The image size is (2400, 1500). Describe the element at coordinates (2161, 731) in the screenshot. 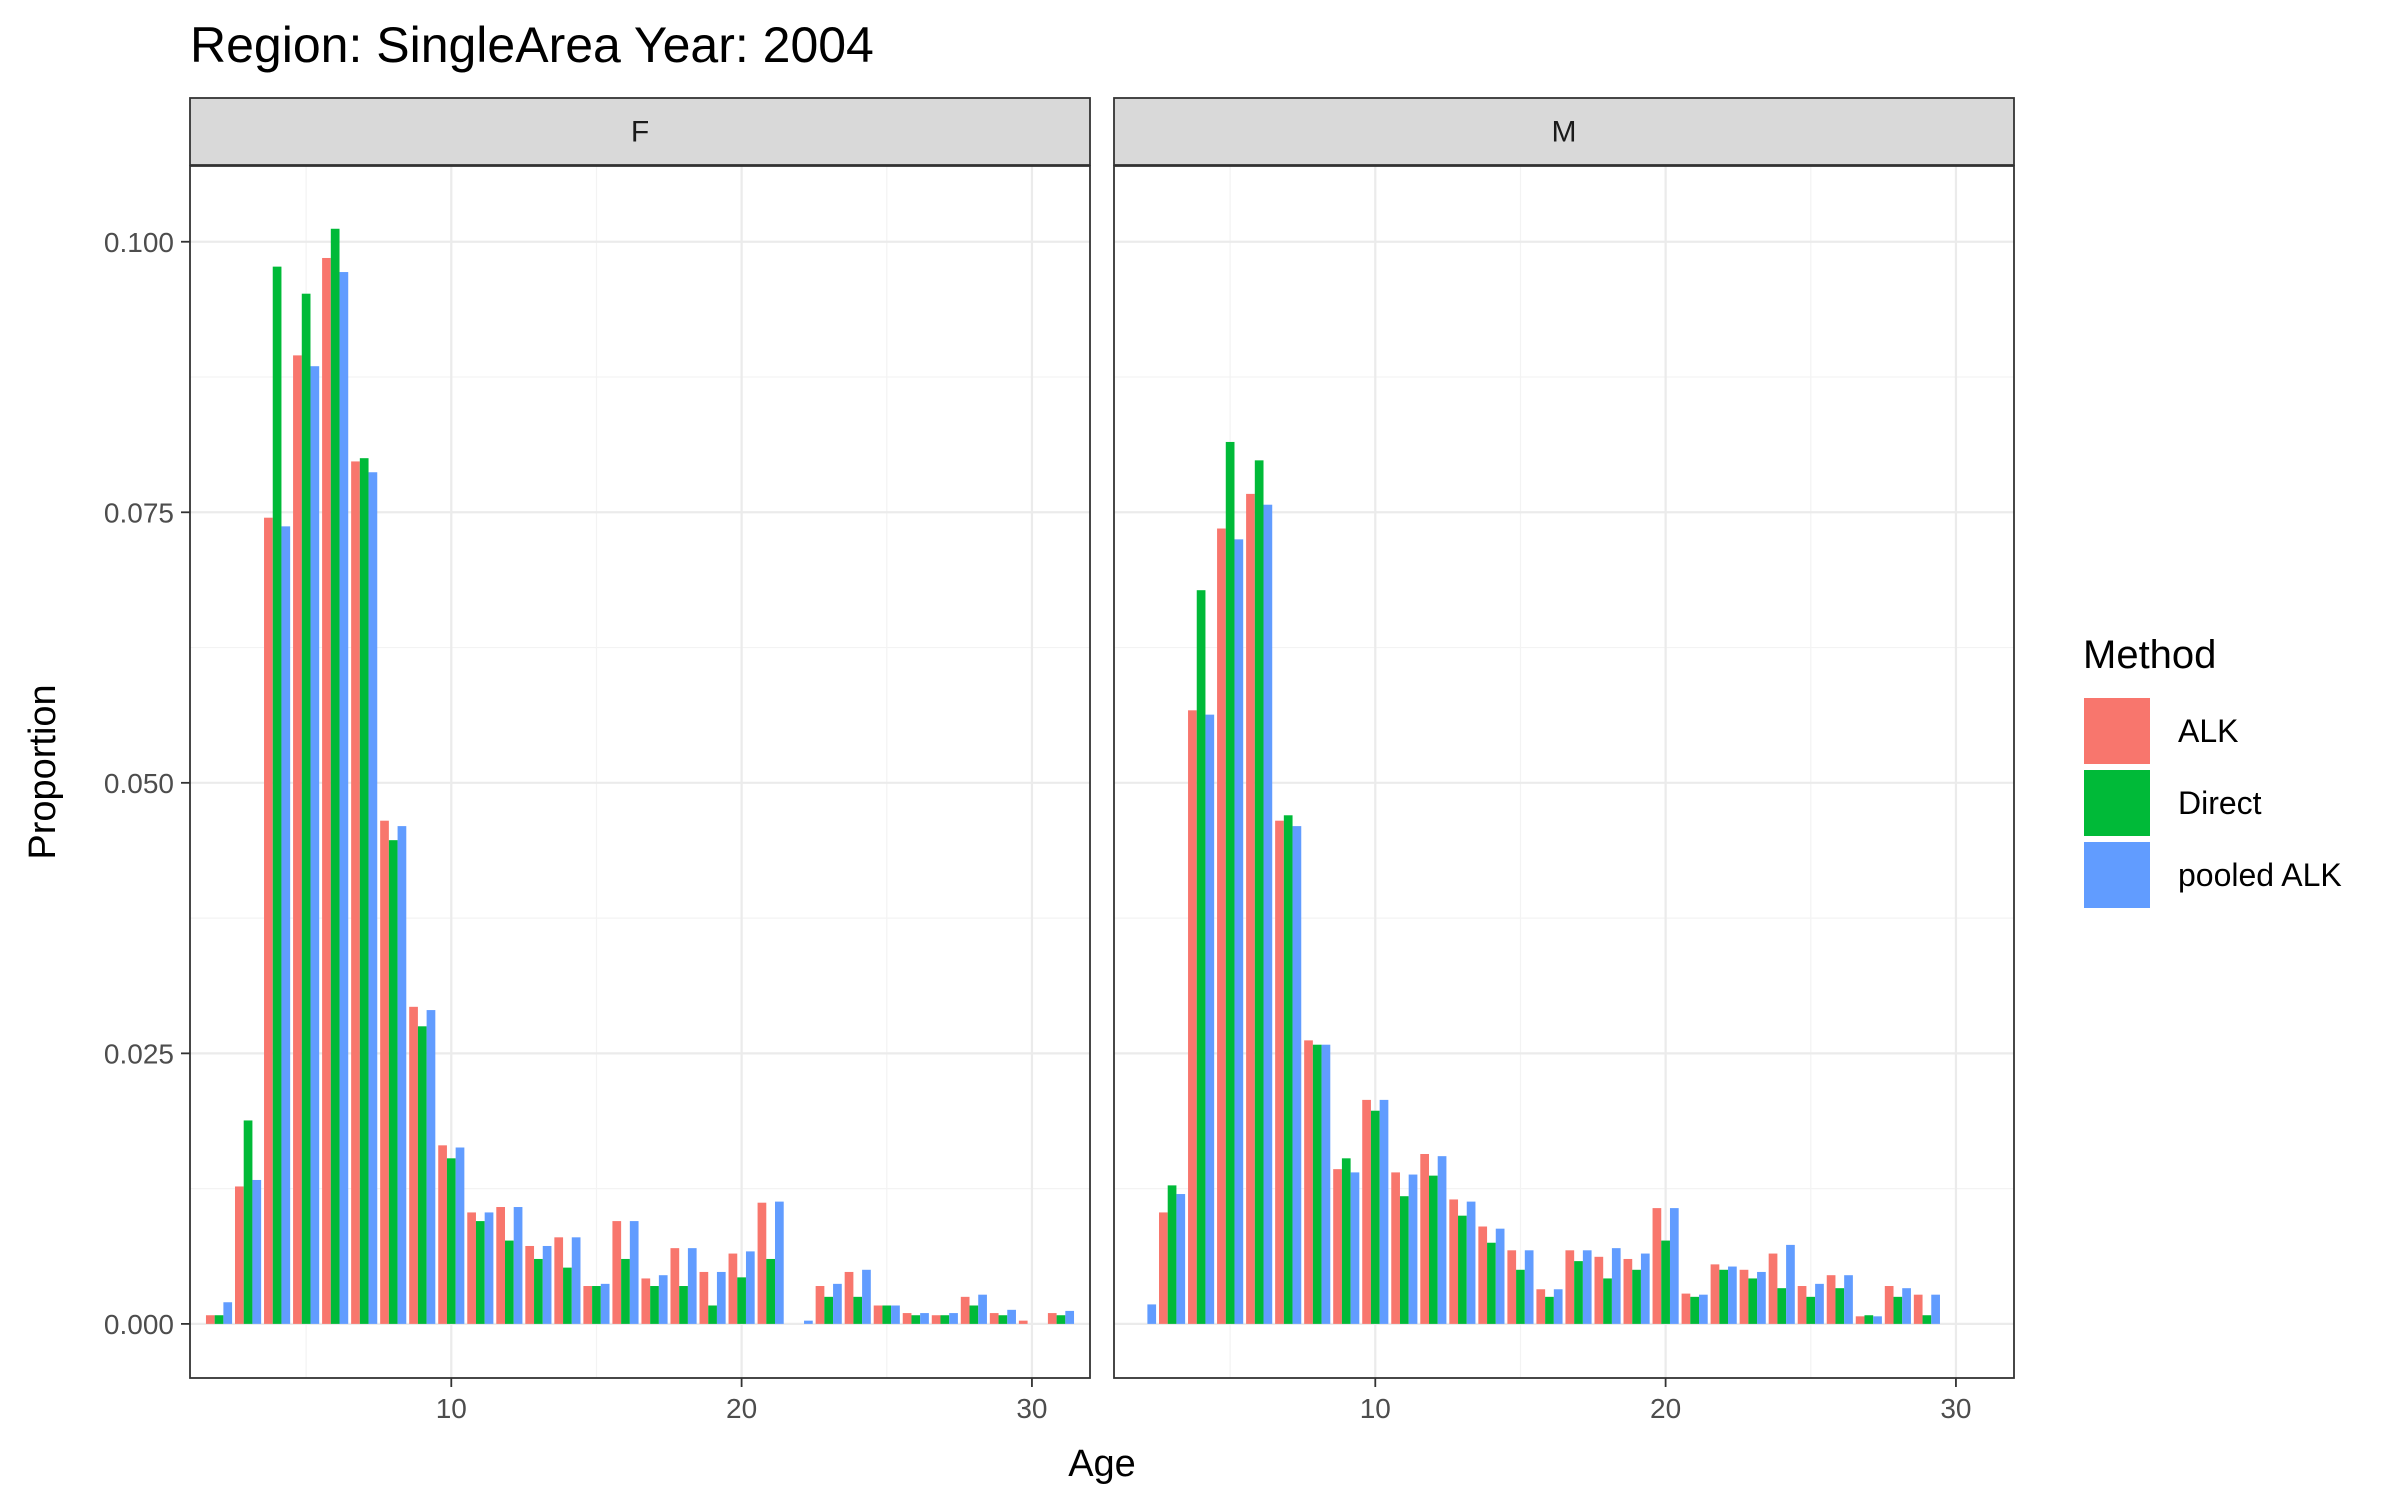

I see `legend-item-alk: ALK` at that location.